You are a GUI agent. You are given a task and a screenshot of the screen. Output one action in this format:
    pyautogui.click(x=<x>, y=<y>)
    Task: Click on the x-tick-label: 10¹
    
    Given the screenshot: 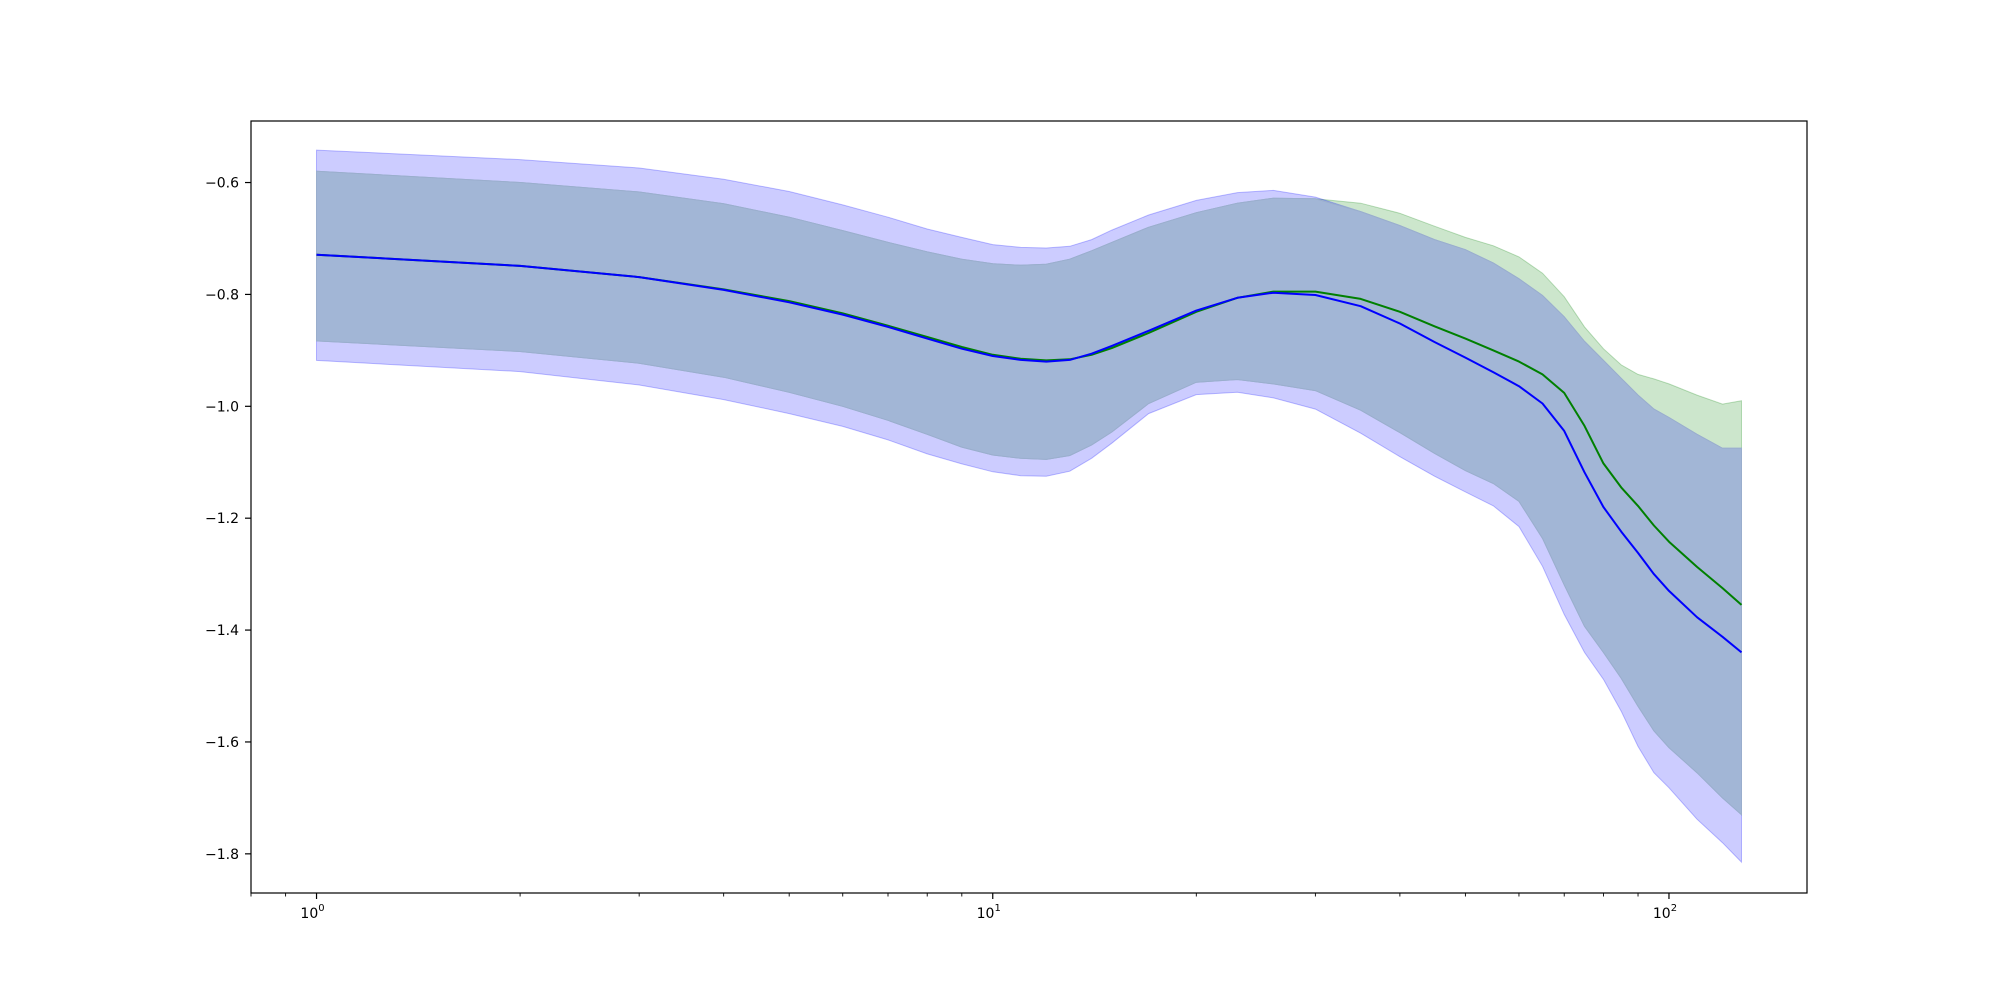 What is the action you would take?
    pyautogui.click(x=989, y=912)
    